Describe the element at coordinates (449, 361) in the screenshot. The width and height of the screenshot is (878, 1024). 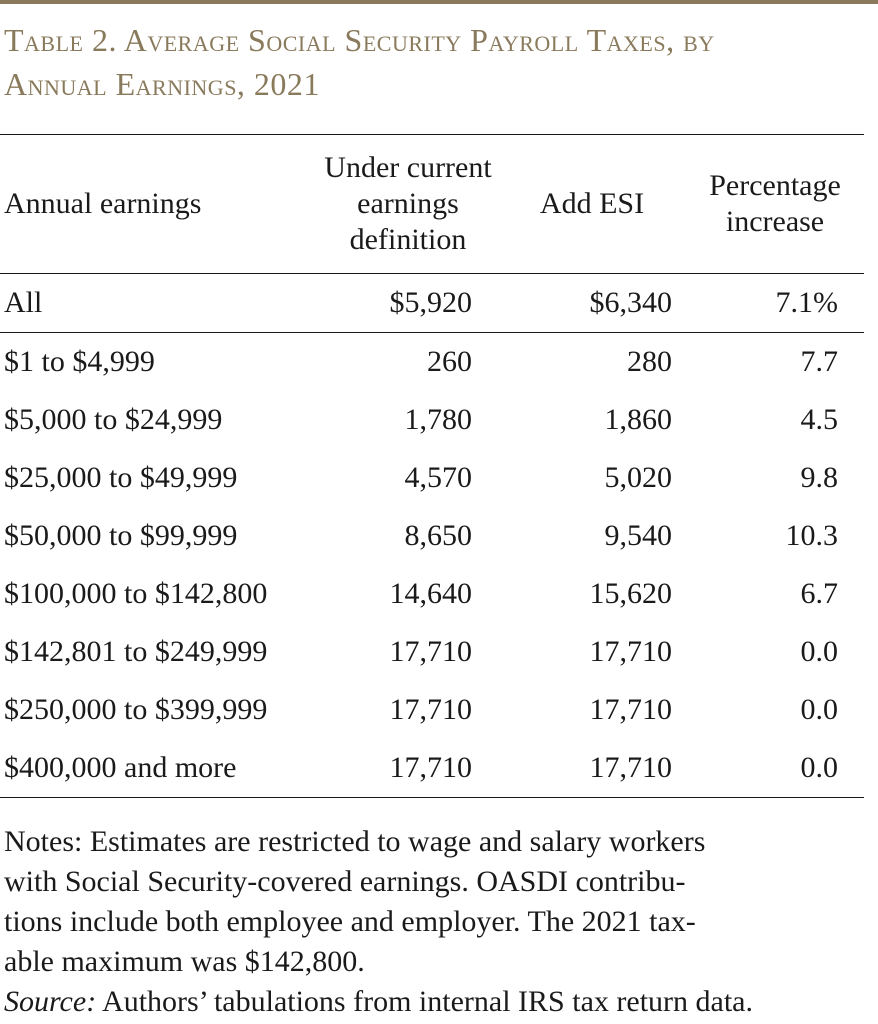
I see `cell-current: 260` at that location.